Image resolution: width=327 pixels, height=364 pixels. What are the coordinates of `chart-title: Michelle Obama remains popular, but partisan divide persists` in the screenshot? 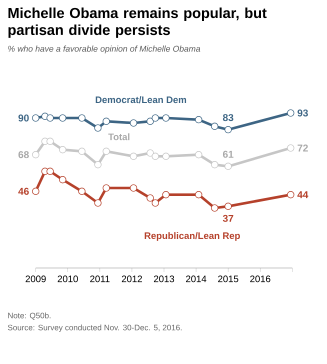 It's located at (137, 23).